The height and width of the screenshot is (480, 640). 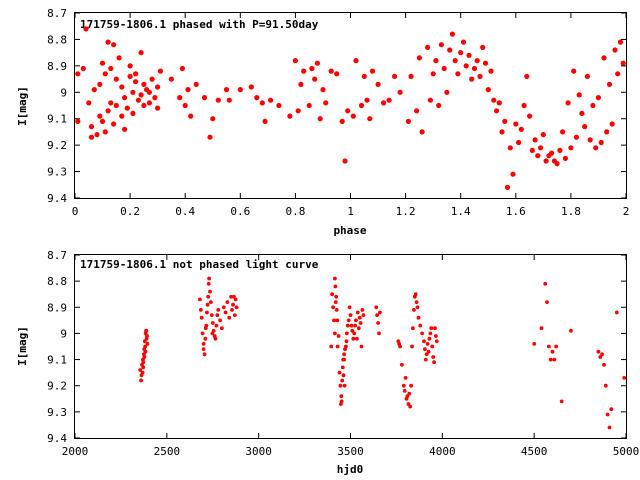 What do you see at coordinates (626, 211) in the screenshot?
I see `x-tick-label: 2` at bounding box center [626, 211].